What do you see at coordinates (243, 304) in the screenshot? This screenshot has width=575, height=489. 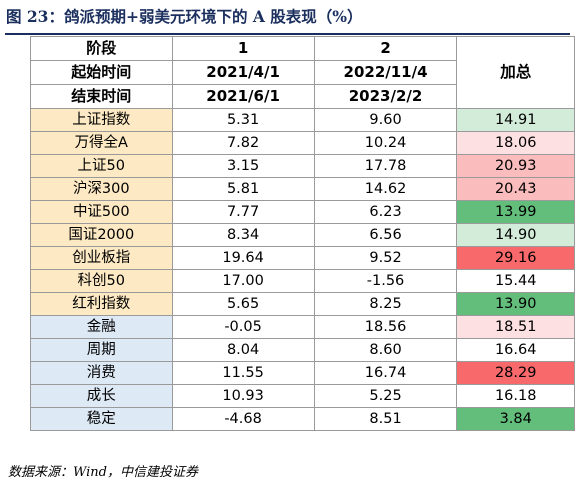 I see `stage1-value: 5.65` at bounding box center [243, 304].